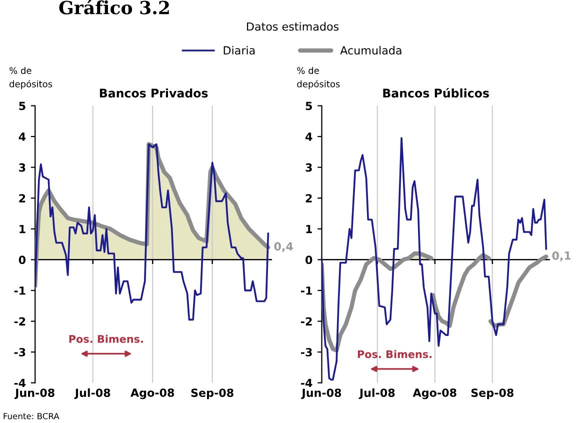 The image size is (585, 423). I want to click on chart-subtitle: Datos estimados, so click(293, 26).